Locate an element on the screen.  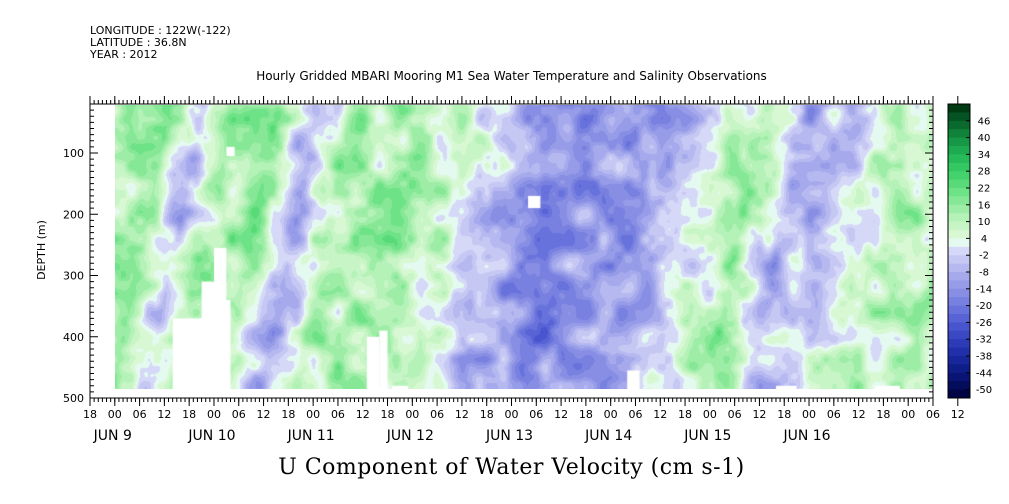
colorbar-label: -50 is located at coordinates (984, 390).